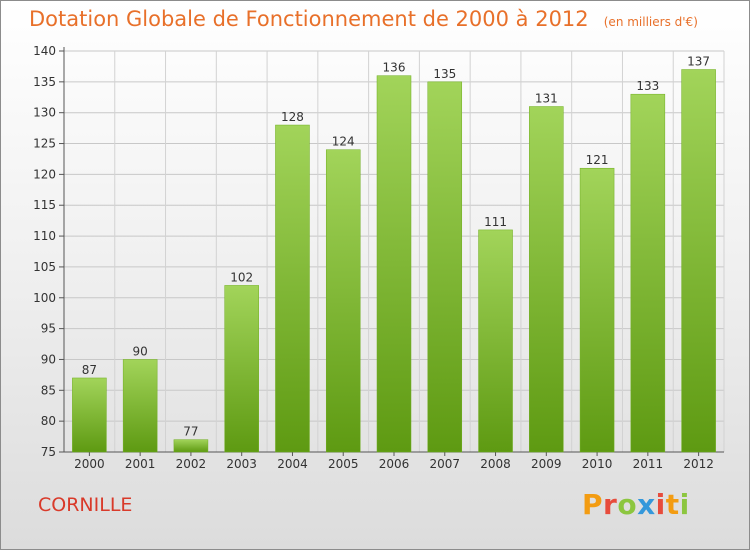 This screenshot has width=750, height=550. What do you see at coordinates (647, 86) in the screenshot?
I see `value-label-2011: 133` at bounding box center [647, 86].